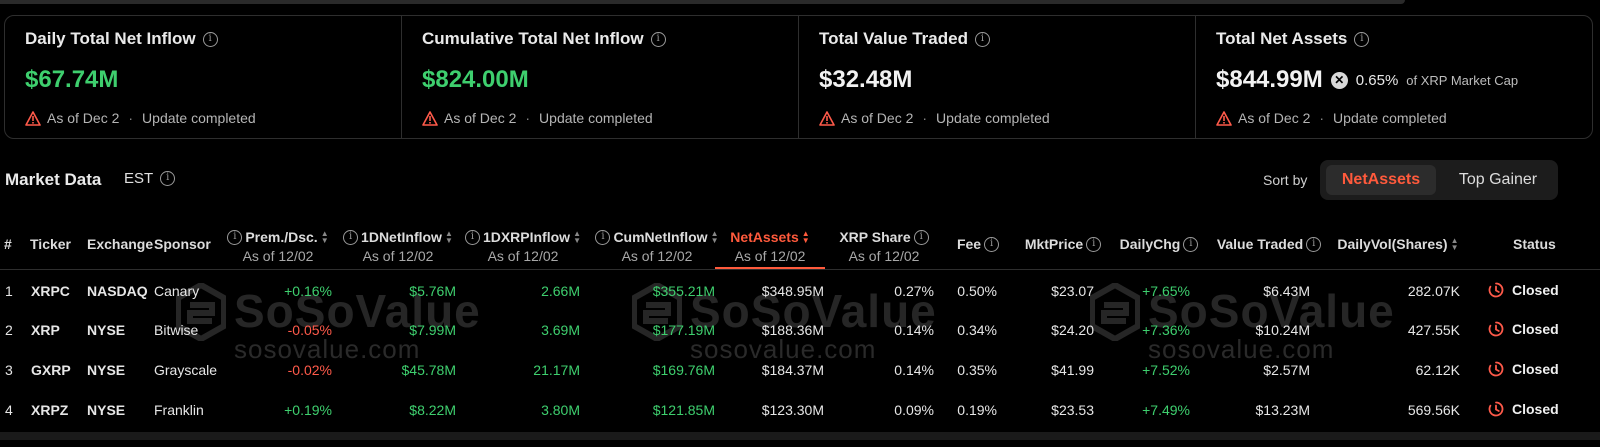 Image resolution: width=1600 pixels, height=447 pixels. What do you see at coordinates (800, 436) in the screenshot?
I see `horizontal-scrollbar` at bounding box center [800, 436].